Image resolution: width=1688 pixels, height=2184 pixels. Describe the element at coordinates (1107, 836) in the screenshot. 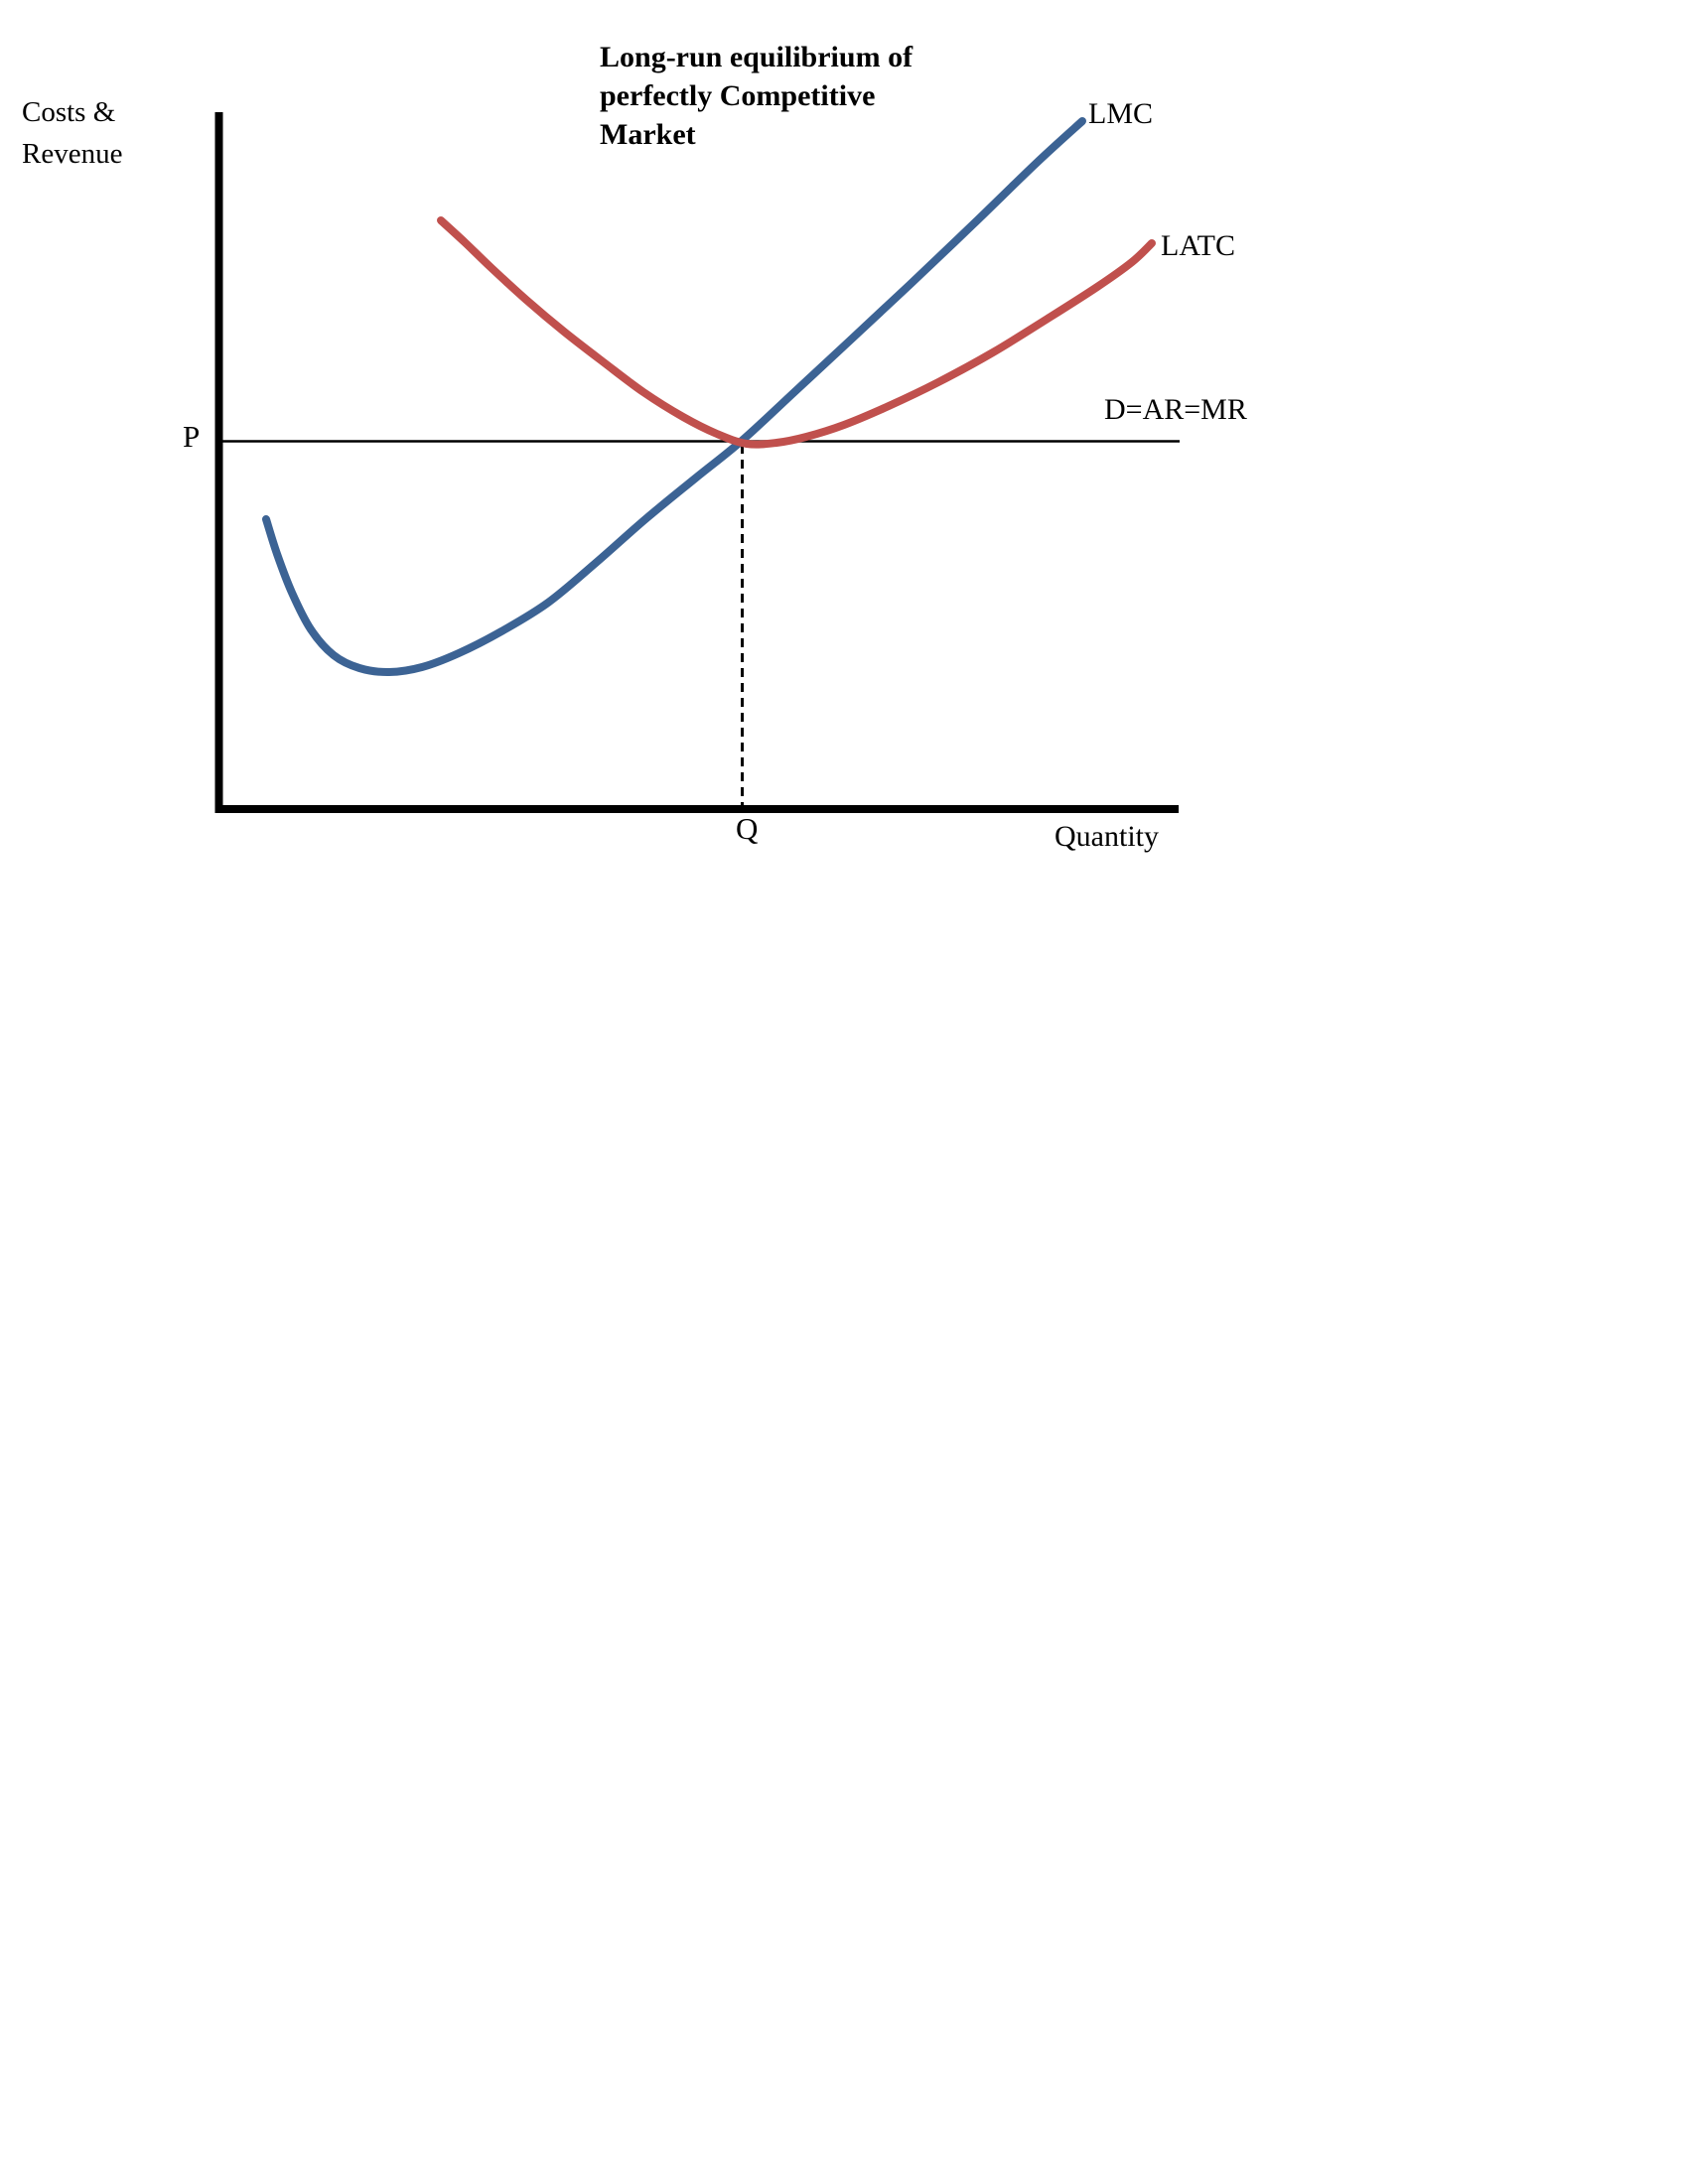

I see `x-axis-label: Quantity` at that location.